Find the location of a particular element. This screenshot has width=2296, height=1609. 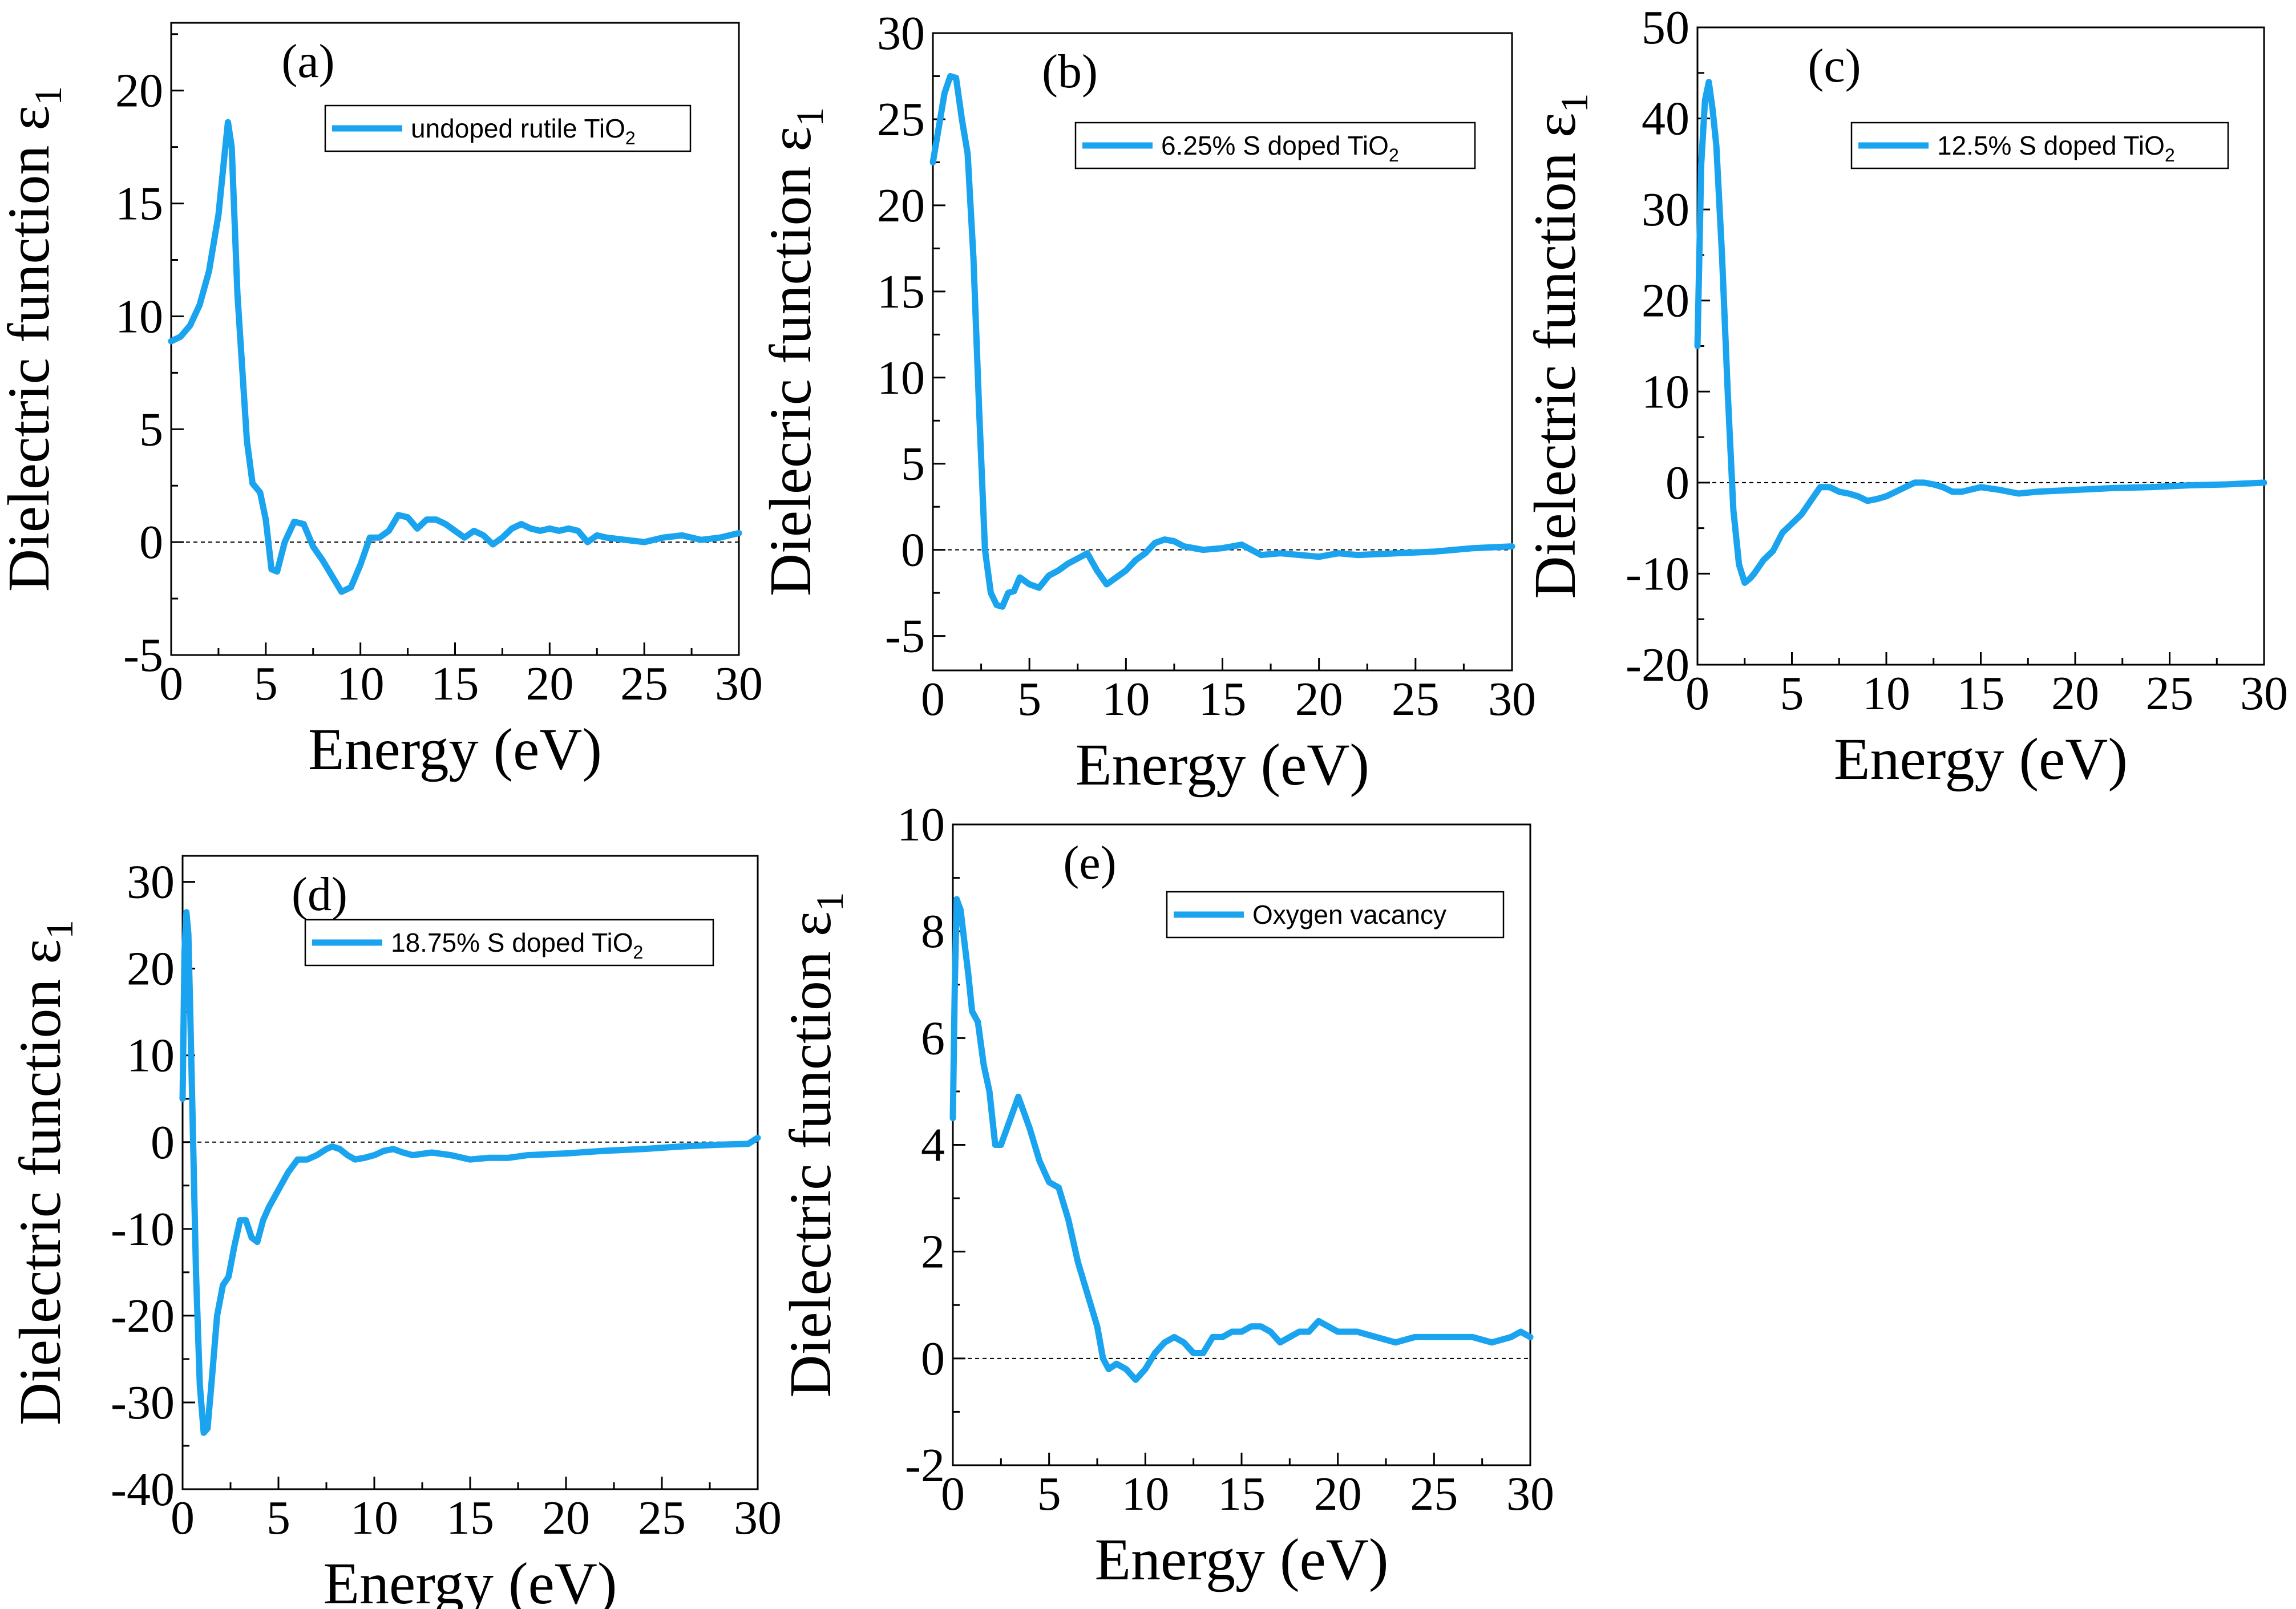

y-tick-label: 4 is located at coordinates (933, 1145).